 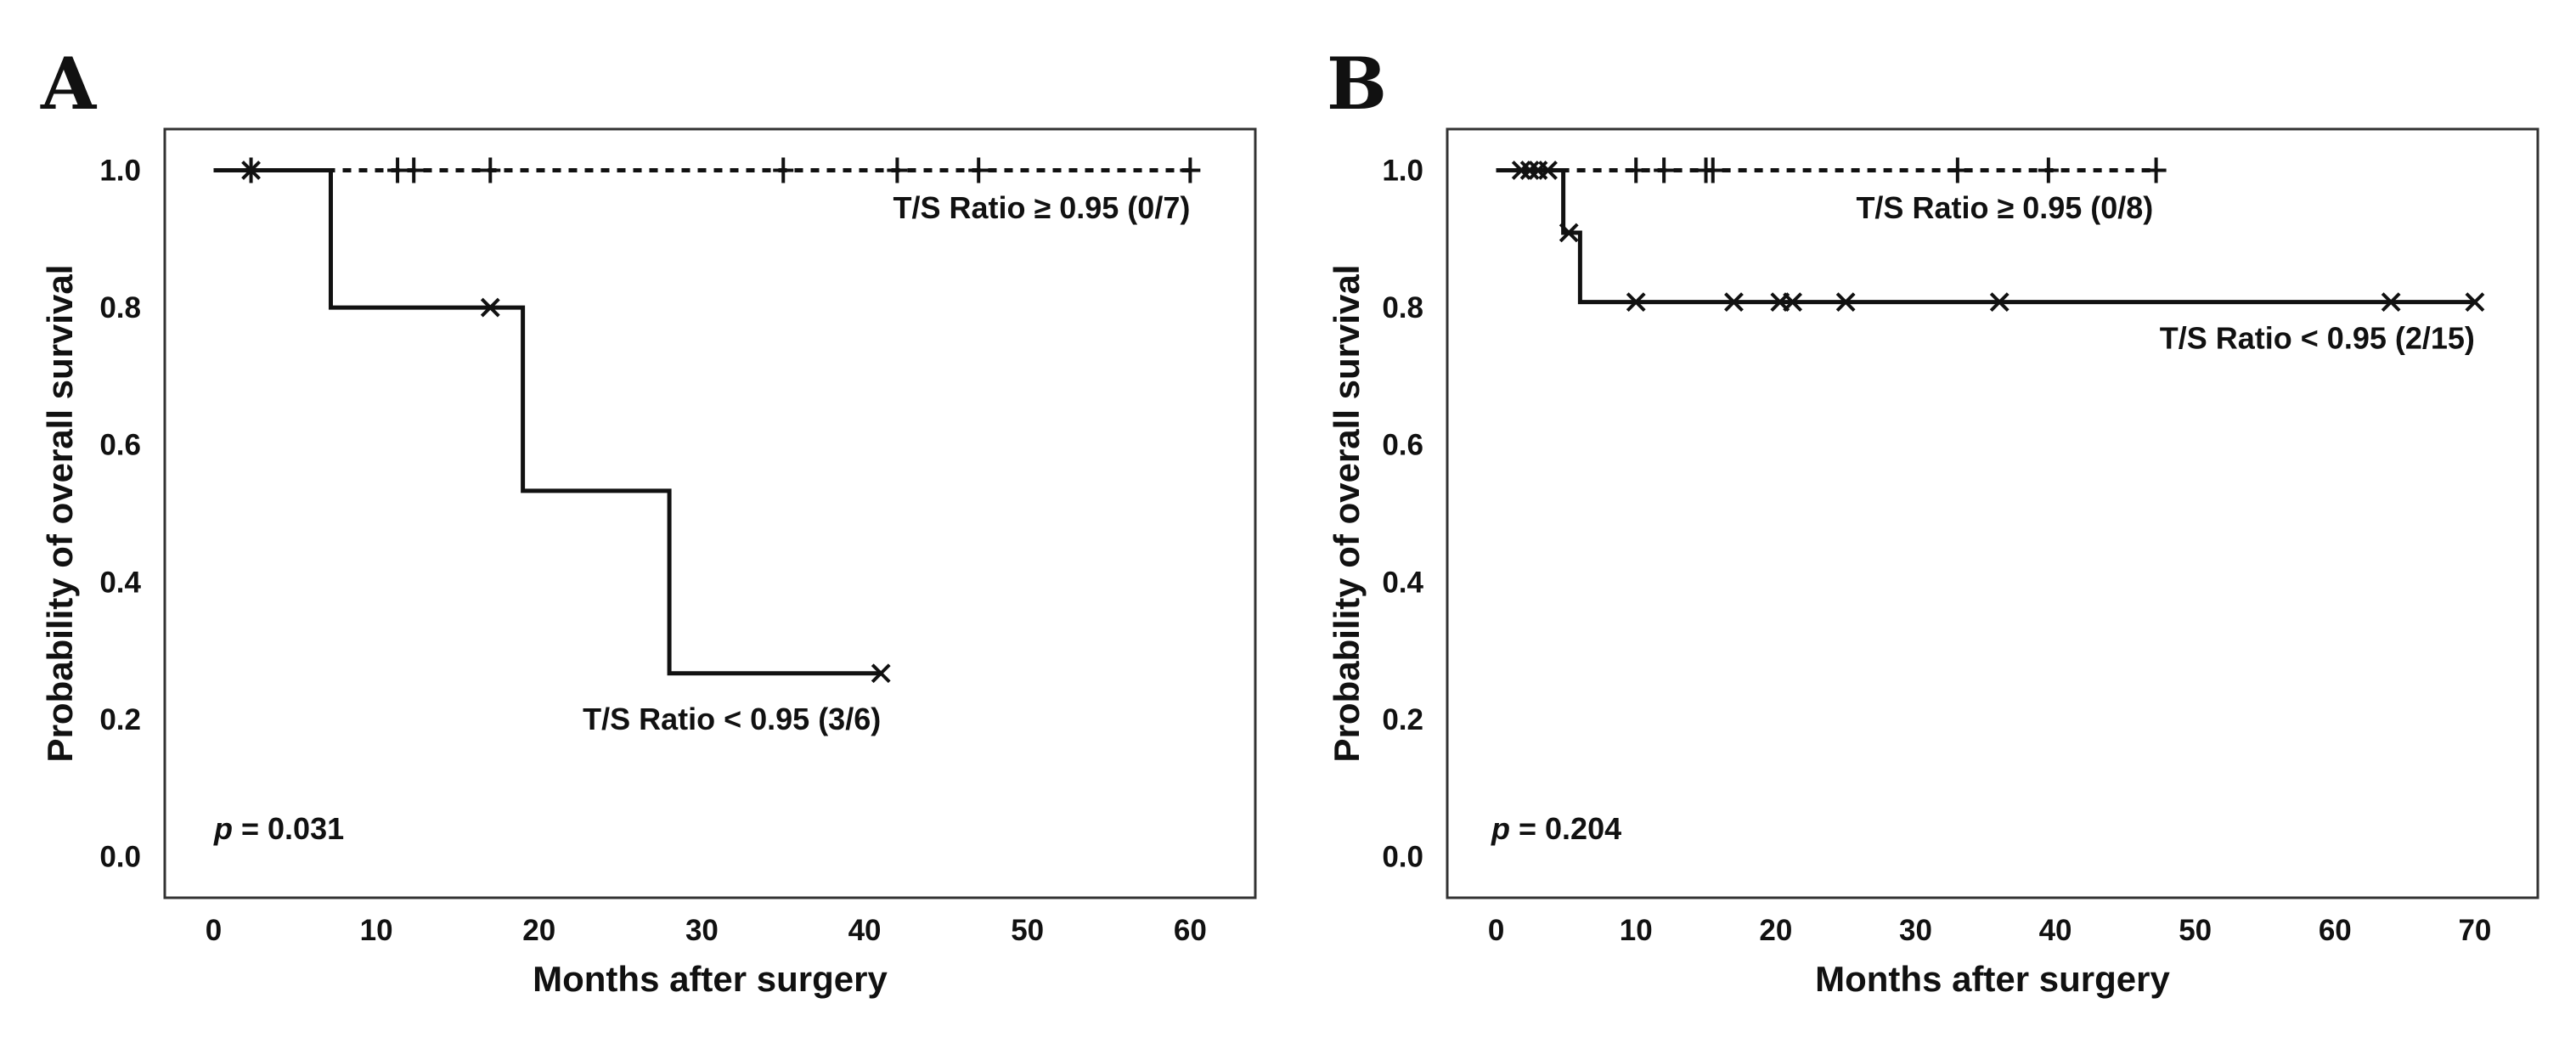 I want to click on series-label: T/S Ratio ≥ 0.95 (0/7), so click(x=1041, y=207).